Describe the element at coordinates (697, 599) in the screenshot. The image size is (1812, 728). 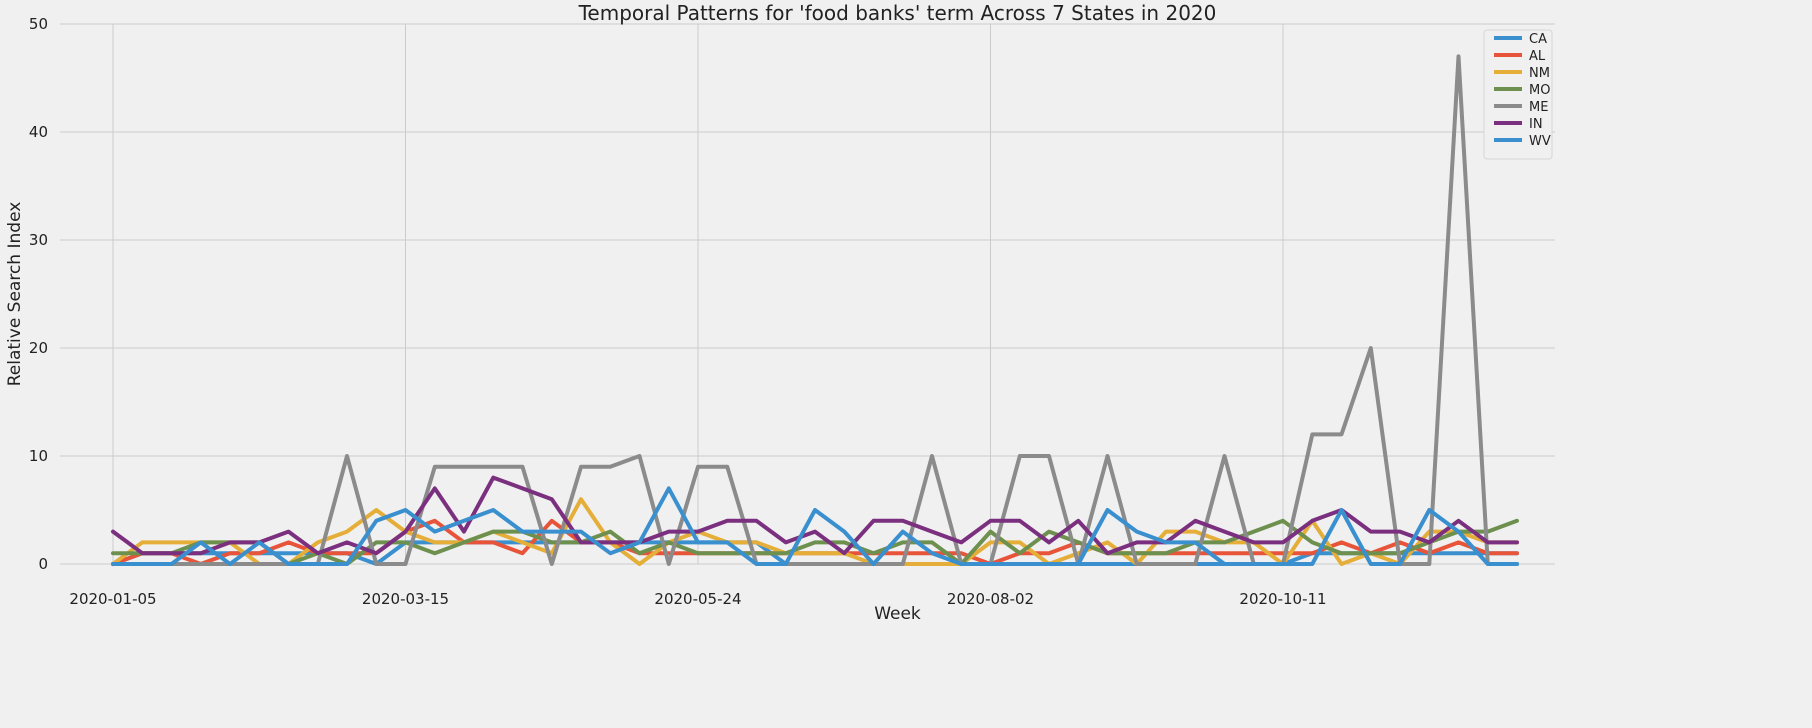
I see `x-tick-label: 2020-05-24` at that location.